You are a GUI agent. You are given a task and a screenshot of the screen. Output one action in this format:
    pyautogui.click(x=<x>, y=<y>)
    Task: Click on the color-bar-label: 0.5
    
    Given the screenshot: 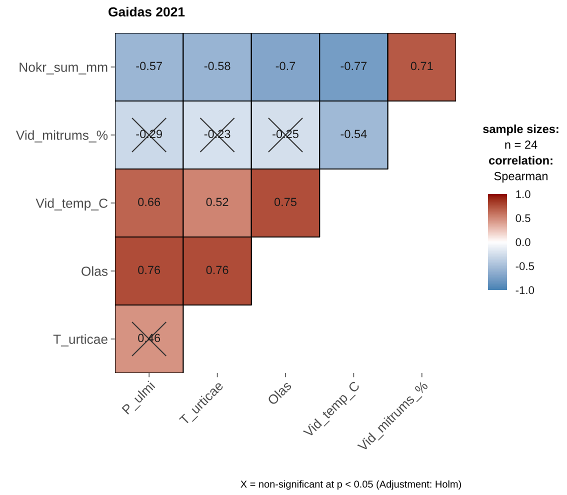 What is the action you would take?
    pyautogui.click(x=523, y=218)
    